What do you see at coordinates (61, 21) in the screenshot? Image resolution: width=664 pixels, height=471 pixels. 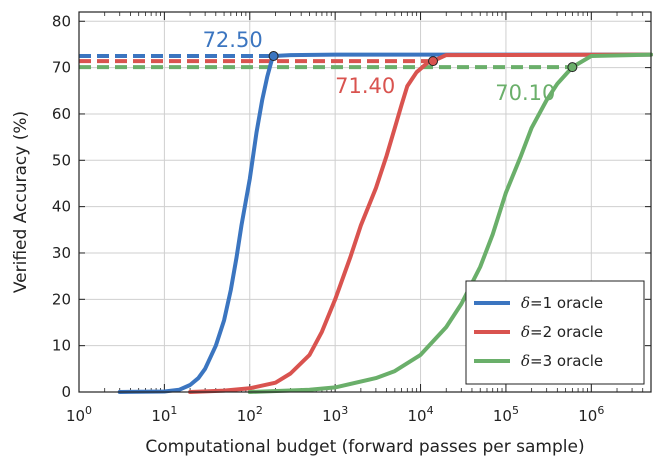 I see `y-tick-label: 80` at bounding box center [61, 21].